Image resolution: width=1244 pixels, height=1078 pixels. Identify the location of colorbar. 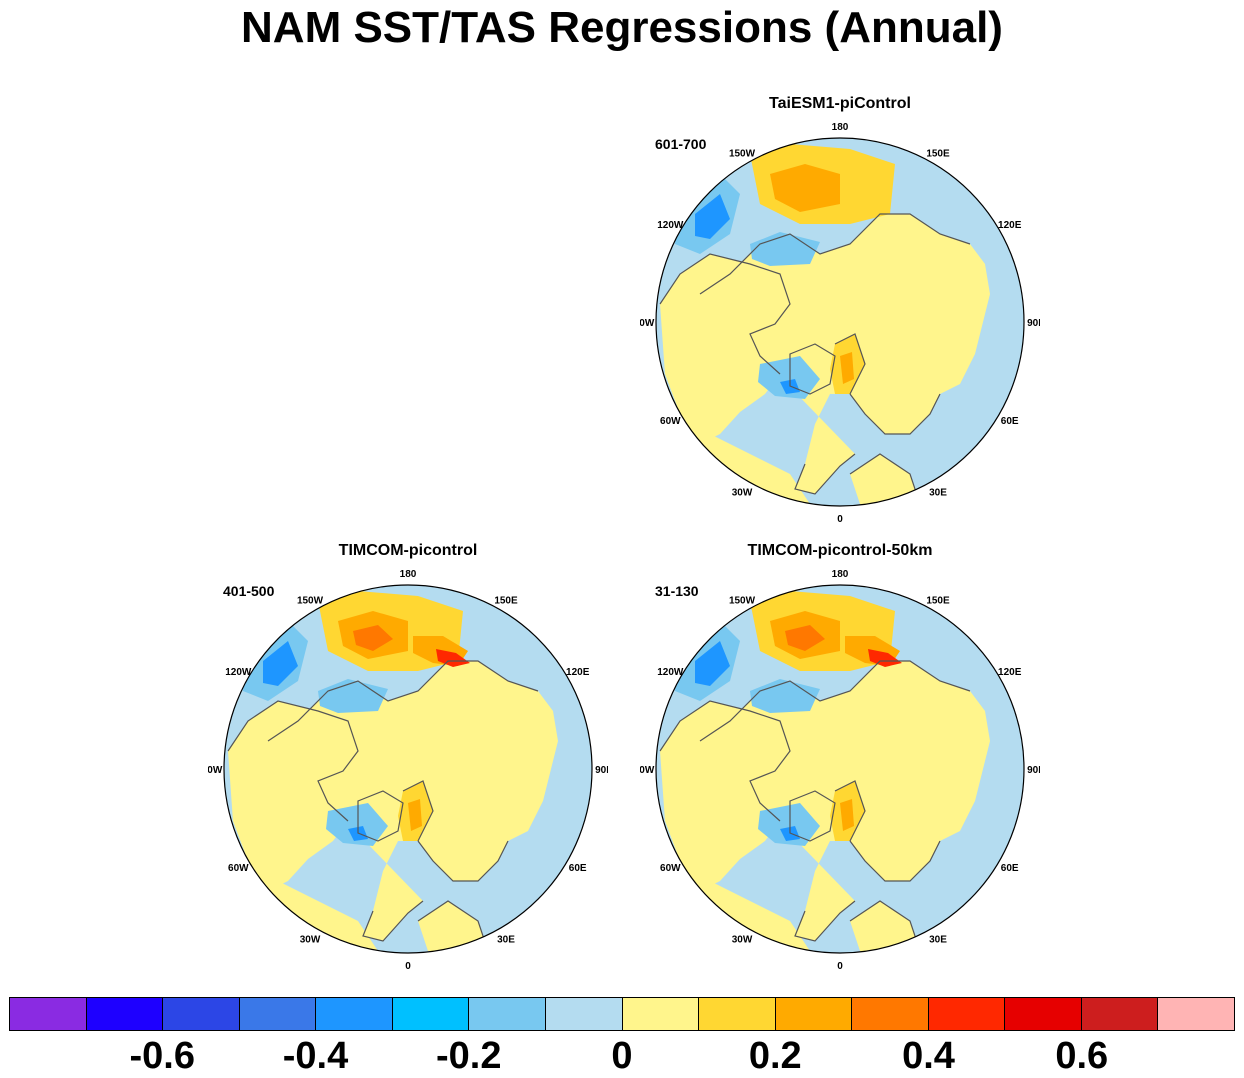
(622, 1014).